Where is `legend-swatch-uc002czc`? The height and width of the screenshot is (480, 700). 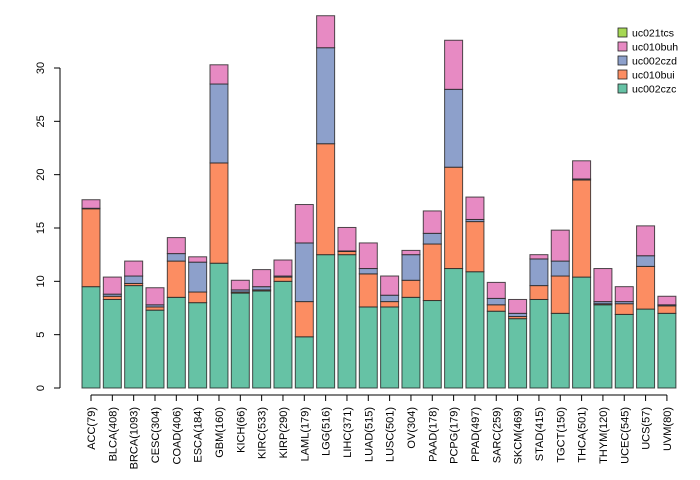
legend-swatch-uc002czc is located at coordinates (622, 88).